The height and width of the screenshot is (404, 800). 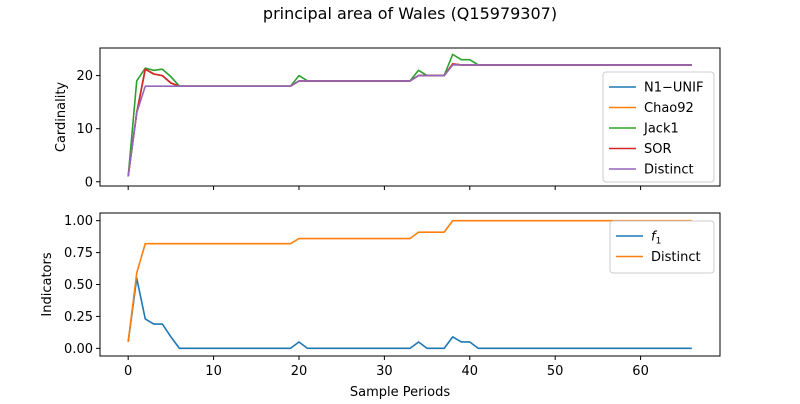 I want to click on x-tick-label: 40, so click(x=470, y=371).